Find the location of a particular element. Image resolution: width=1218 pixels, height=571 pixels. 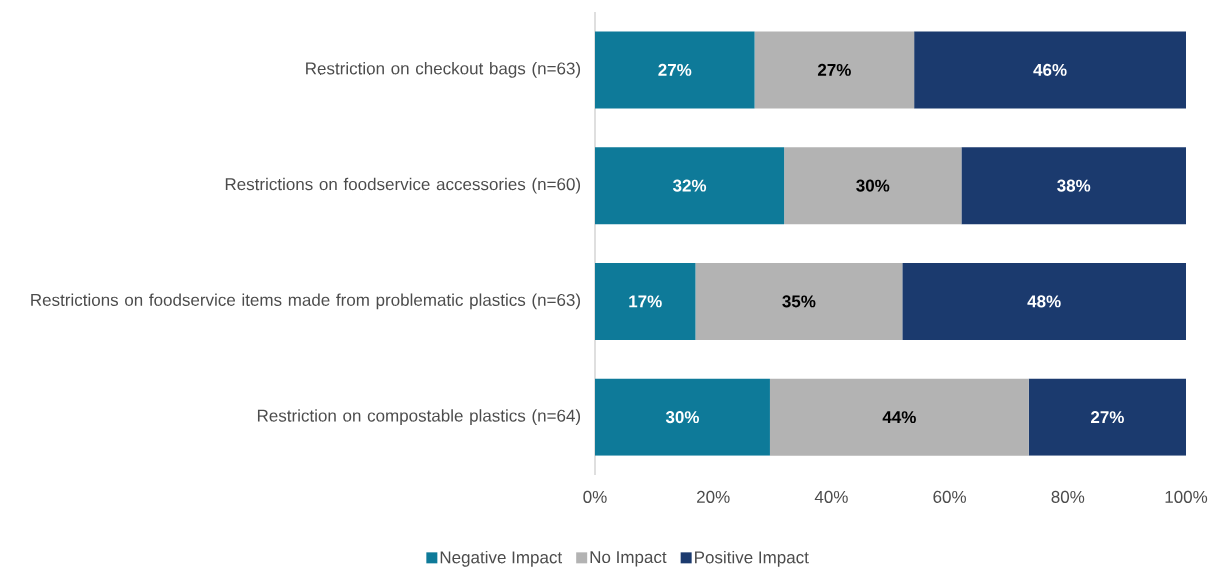

x-tick-label: 100% is located at coordinates (1186, 496).